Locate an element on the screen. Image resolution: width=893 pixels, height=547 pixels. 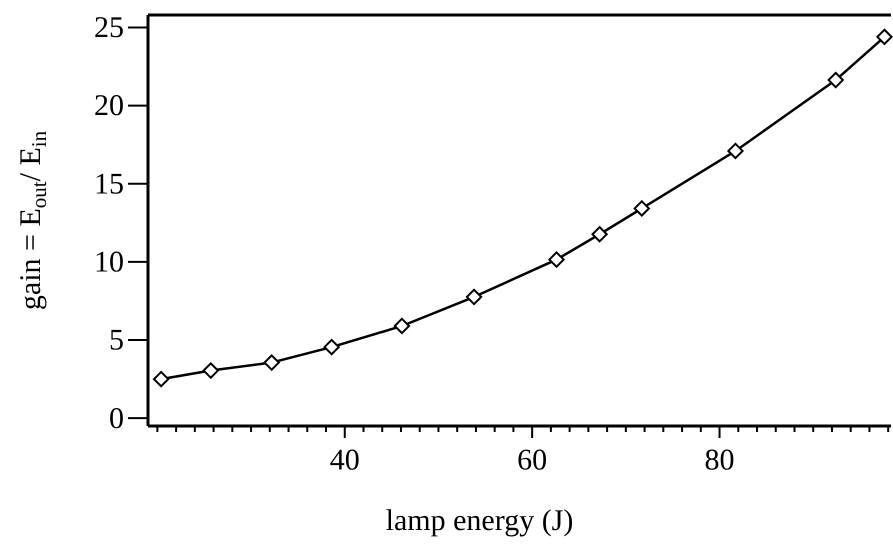
x-tick-label: 40 is located at coordinates (345, 459).